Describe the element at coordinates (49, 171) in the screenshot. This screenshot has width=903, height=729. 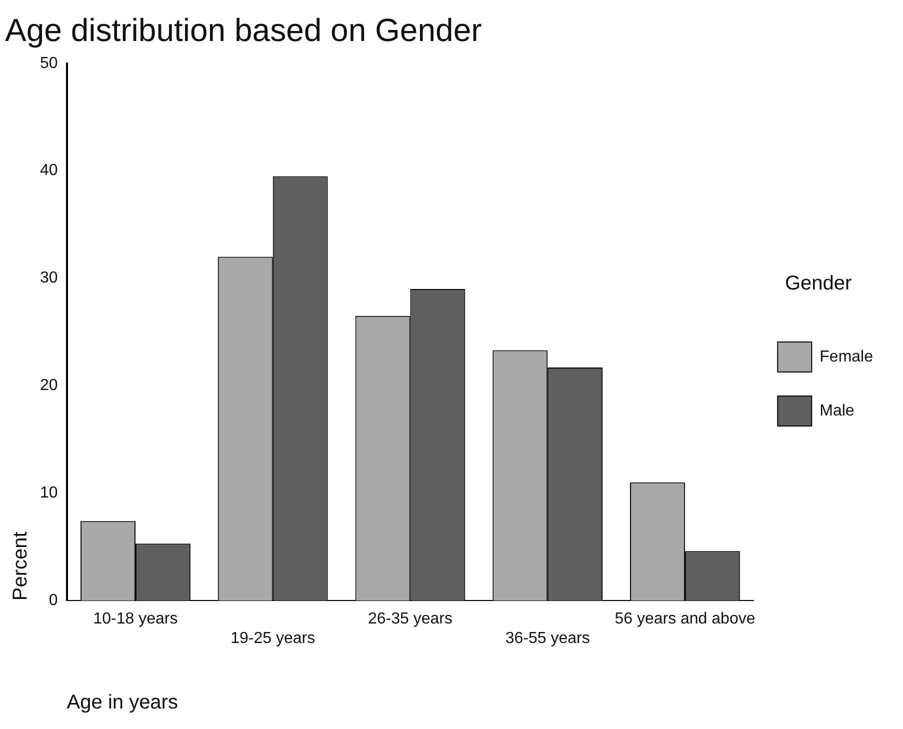
I see `y-tick-label: 40` at that location.